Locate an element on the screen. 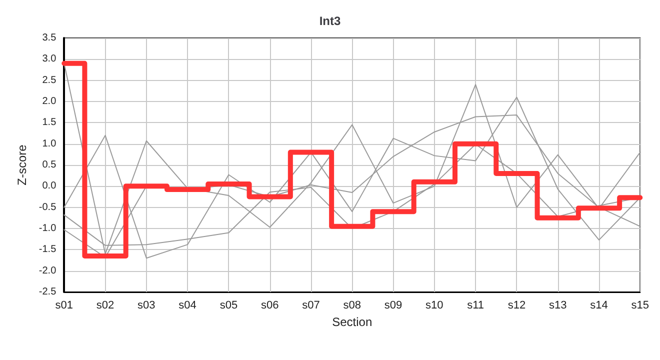 This screenshot has width=660, height=360. y-tick-label: 0.5 is located at coordinates (49, 165).